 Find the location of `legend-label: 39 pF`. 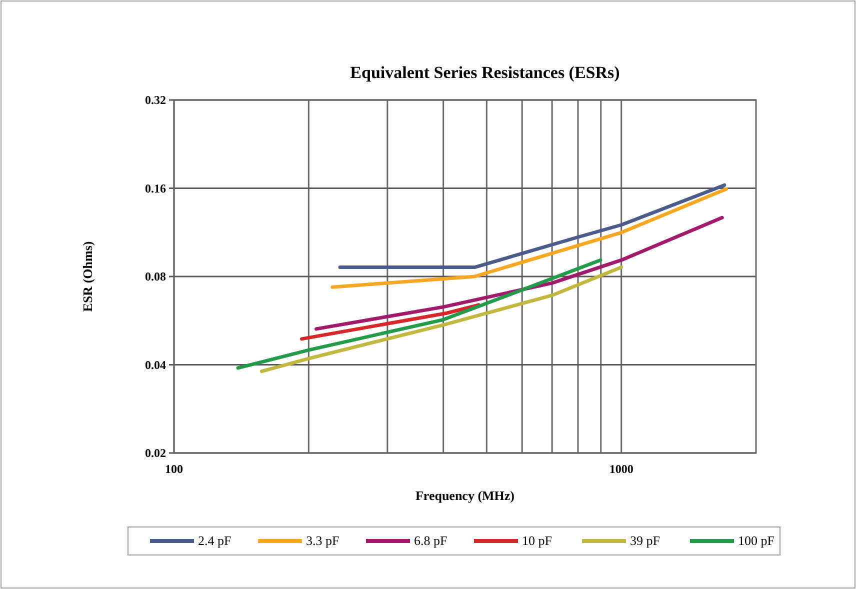

legend-label: 39 pF is located at coordinates (645, 540).